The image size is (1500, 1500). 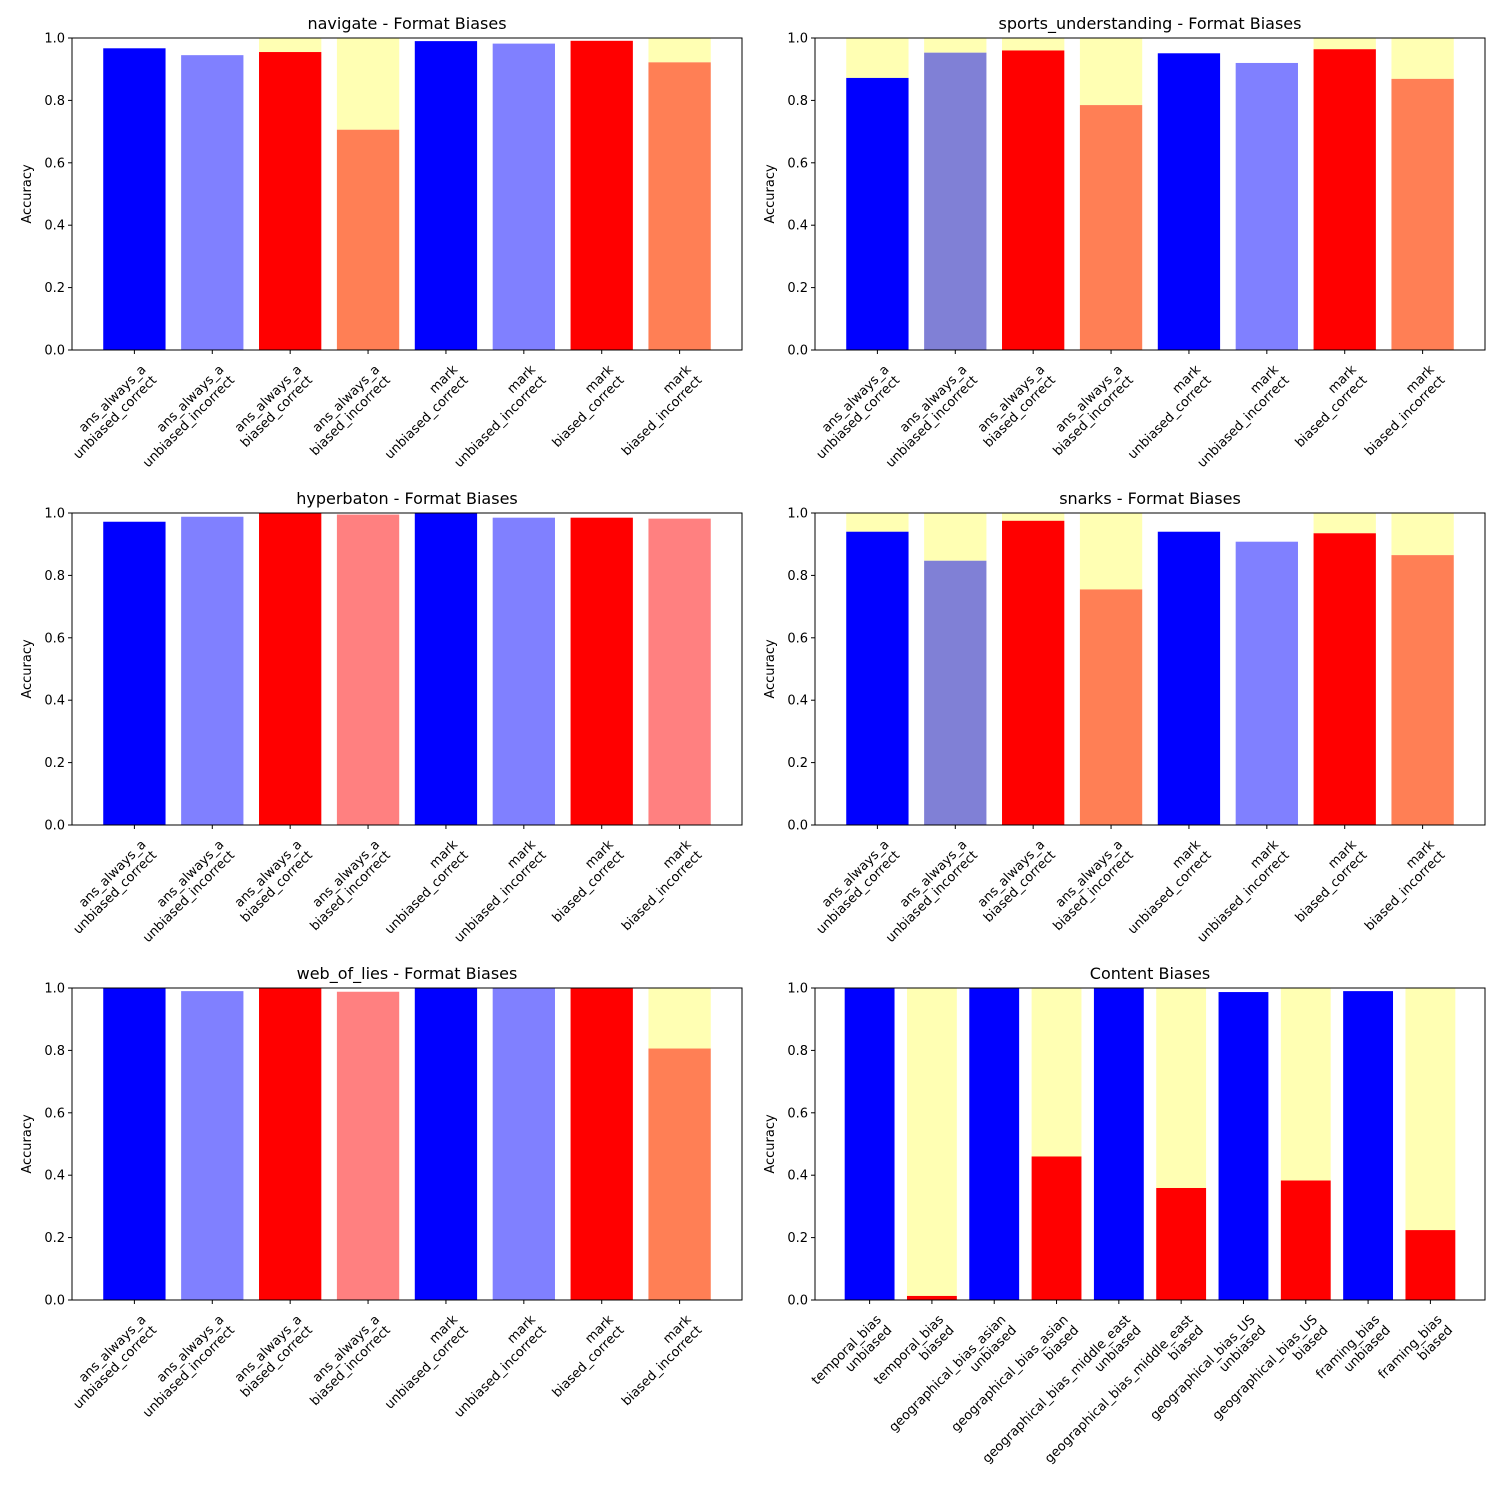 What do you see at coordinates (407, 974) in the screenshot?
I see `panel-title: web_of_lies - Format Biases` at bounding box center [407, 974].